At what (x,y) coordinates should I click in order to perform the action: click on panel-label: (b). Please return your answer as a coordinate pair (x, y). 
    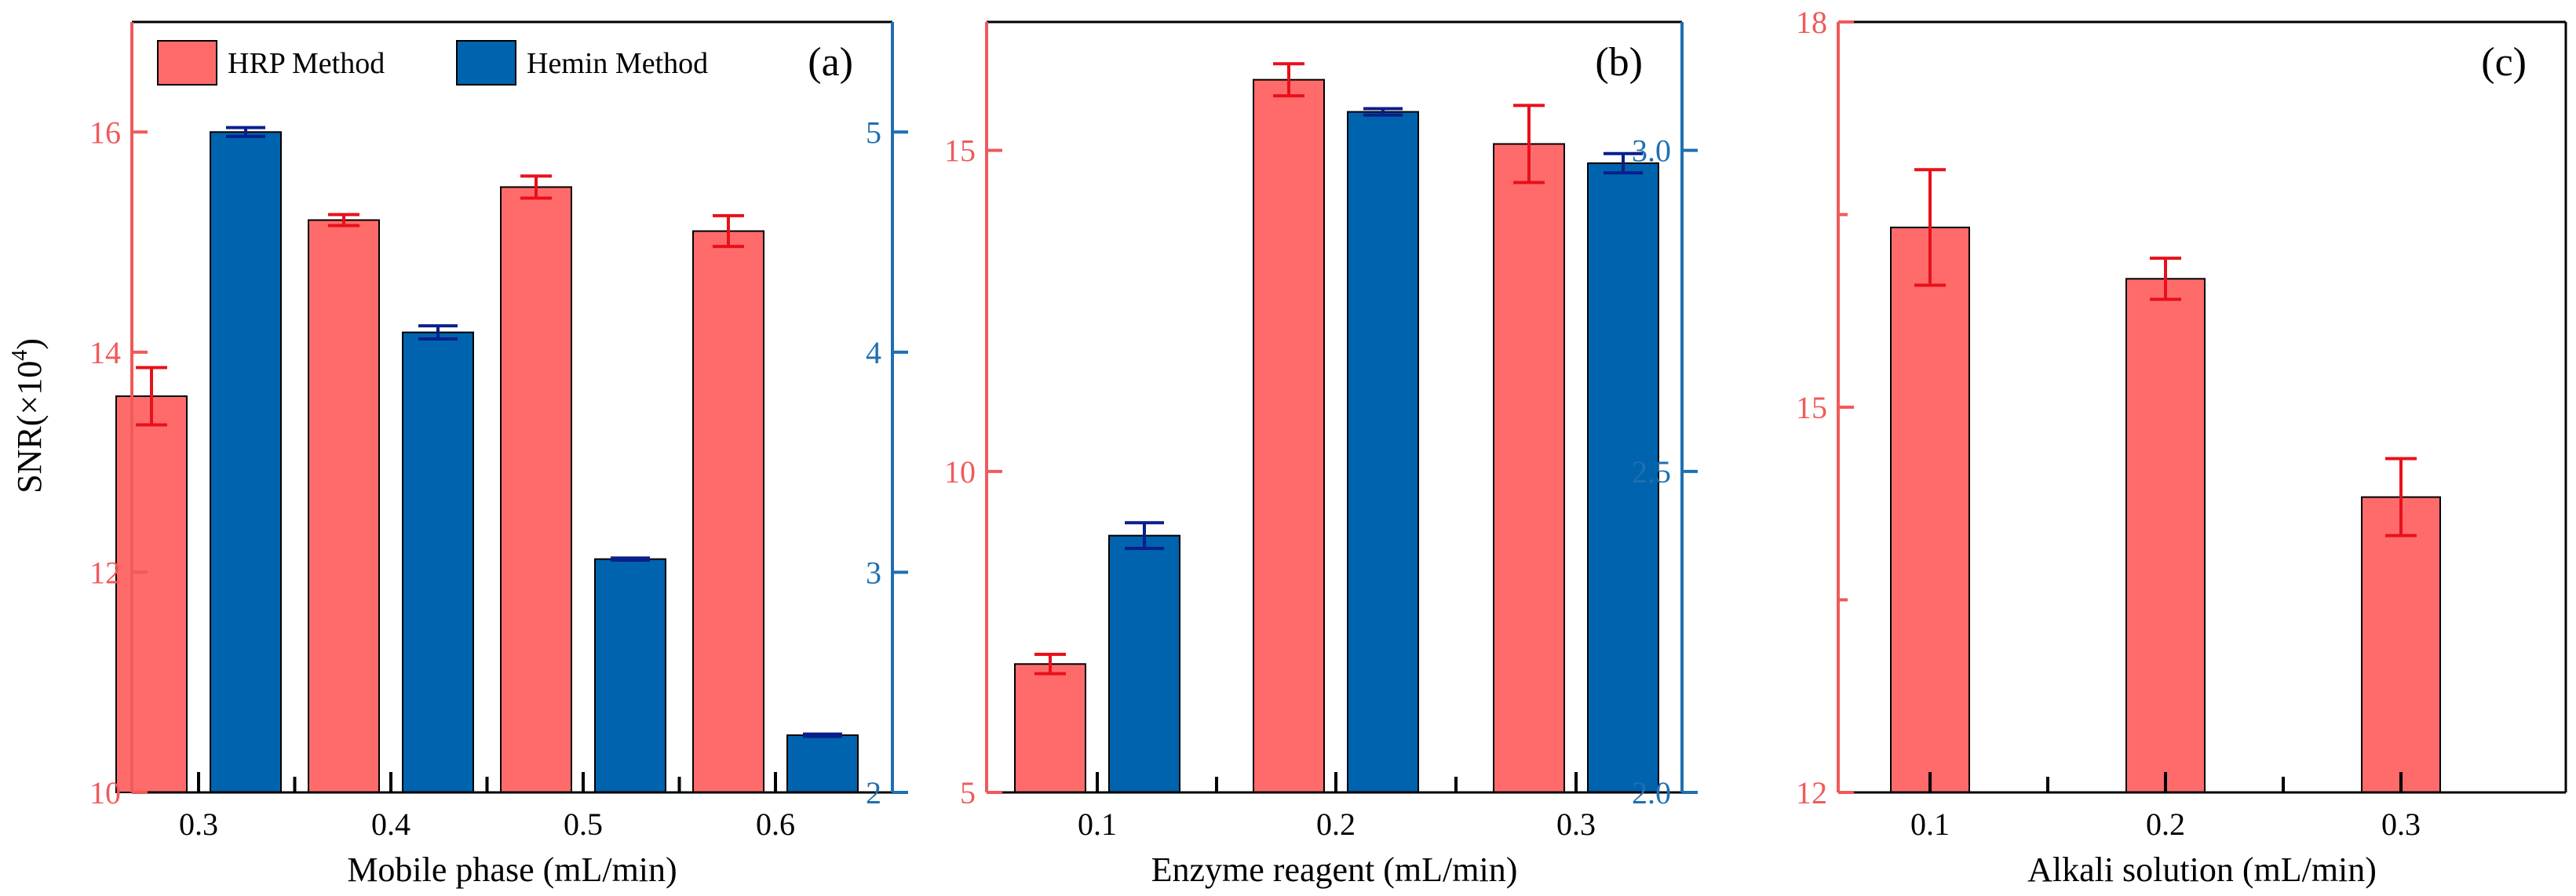
    Looking at the image, I should click on (1619, 62).